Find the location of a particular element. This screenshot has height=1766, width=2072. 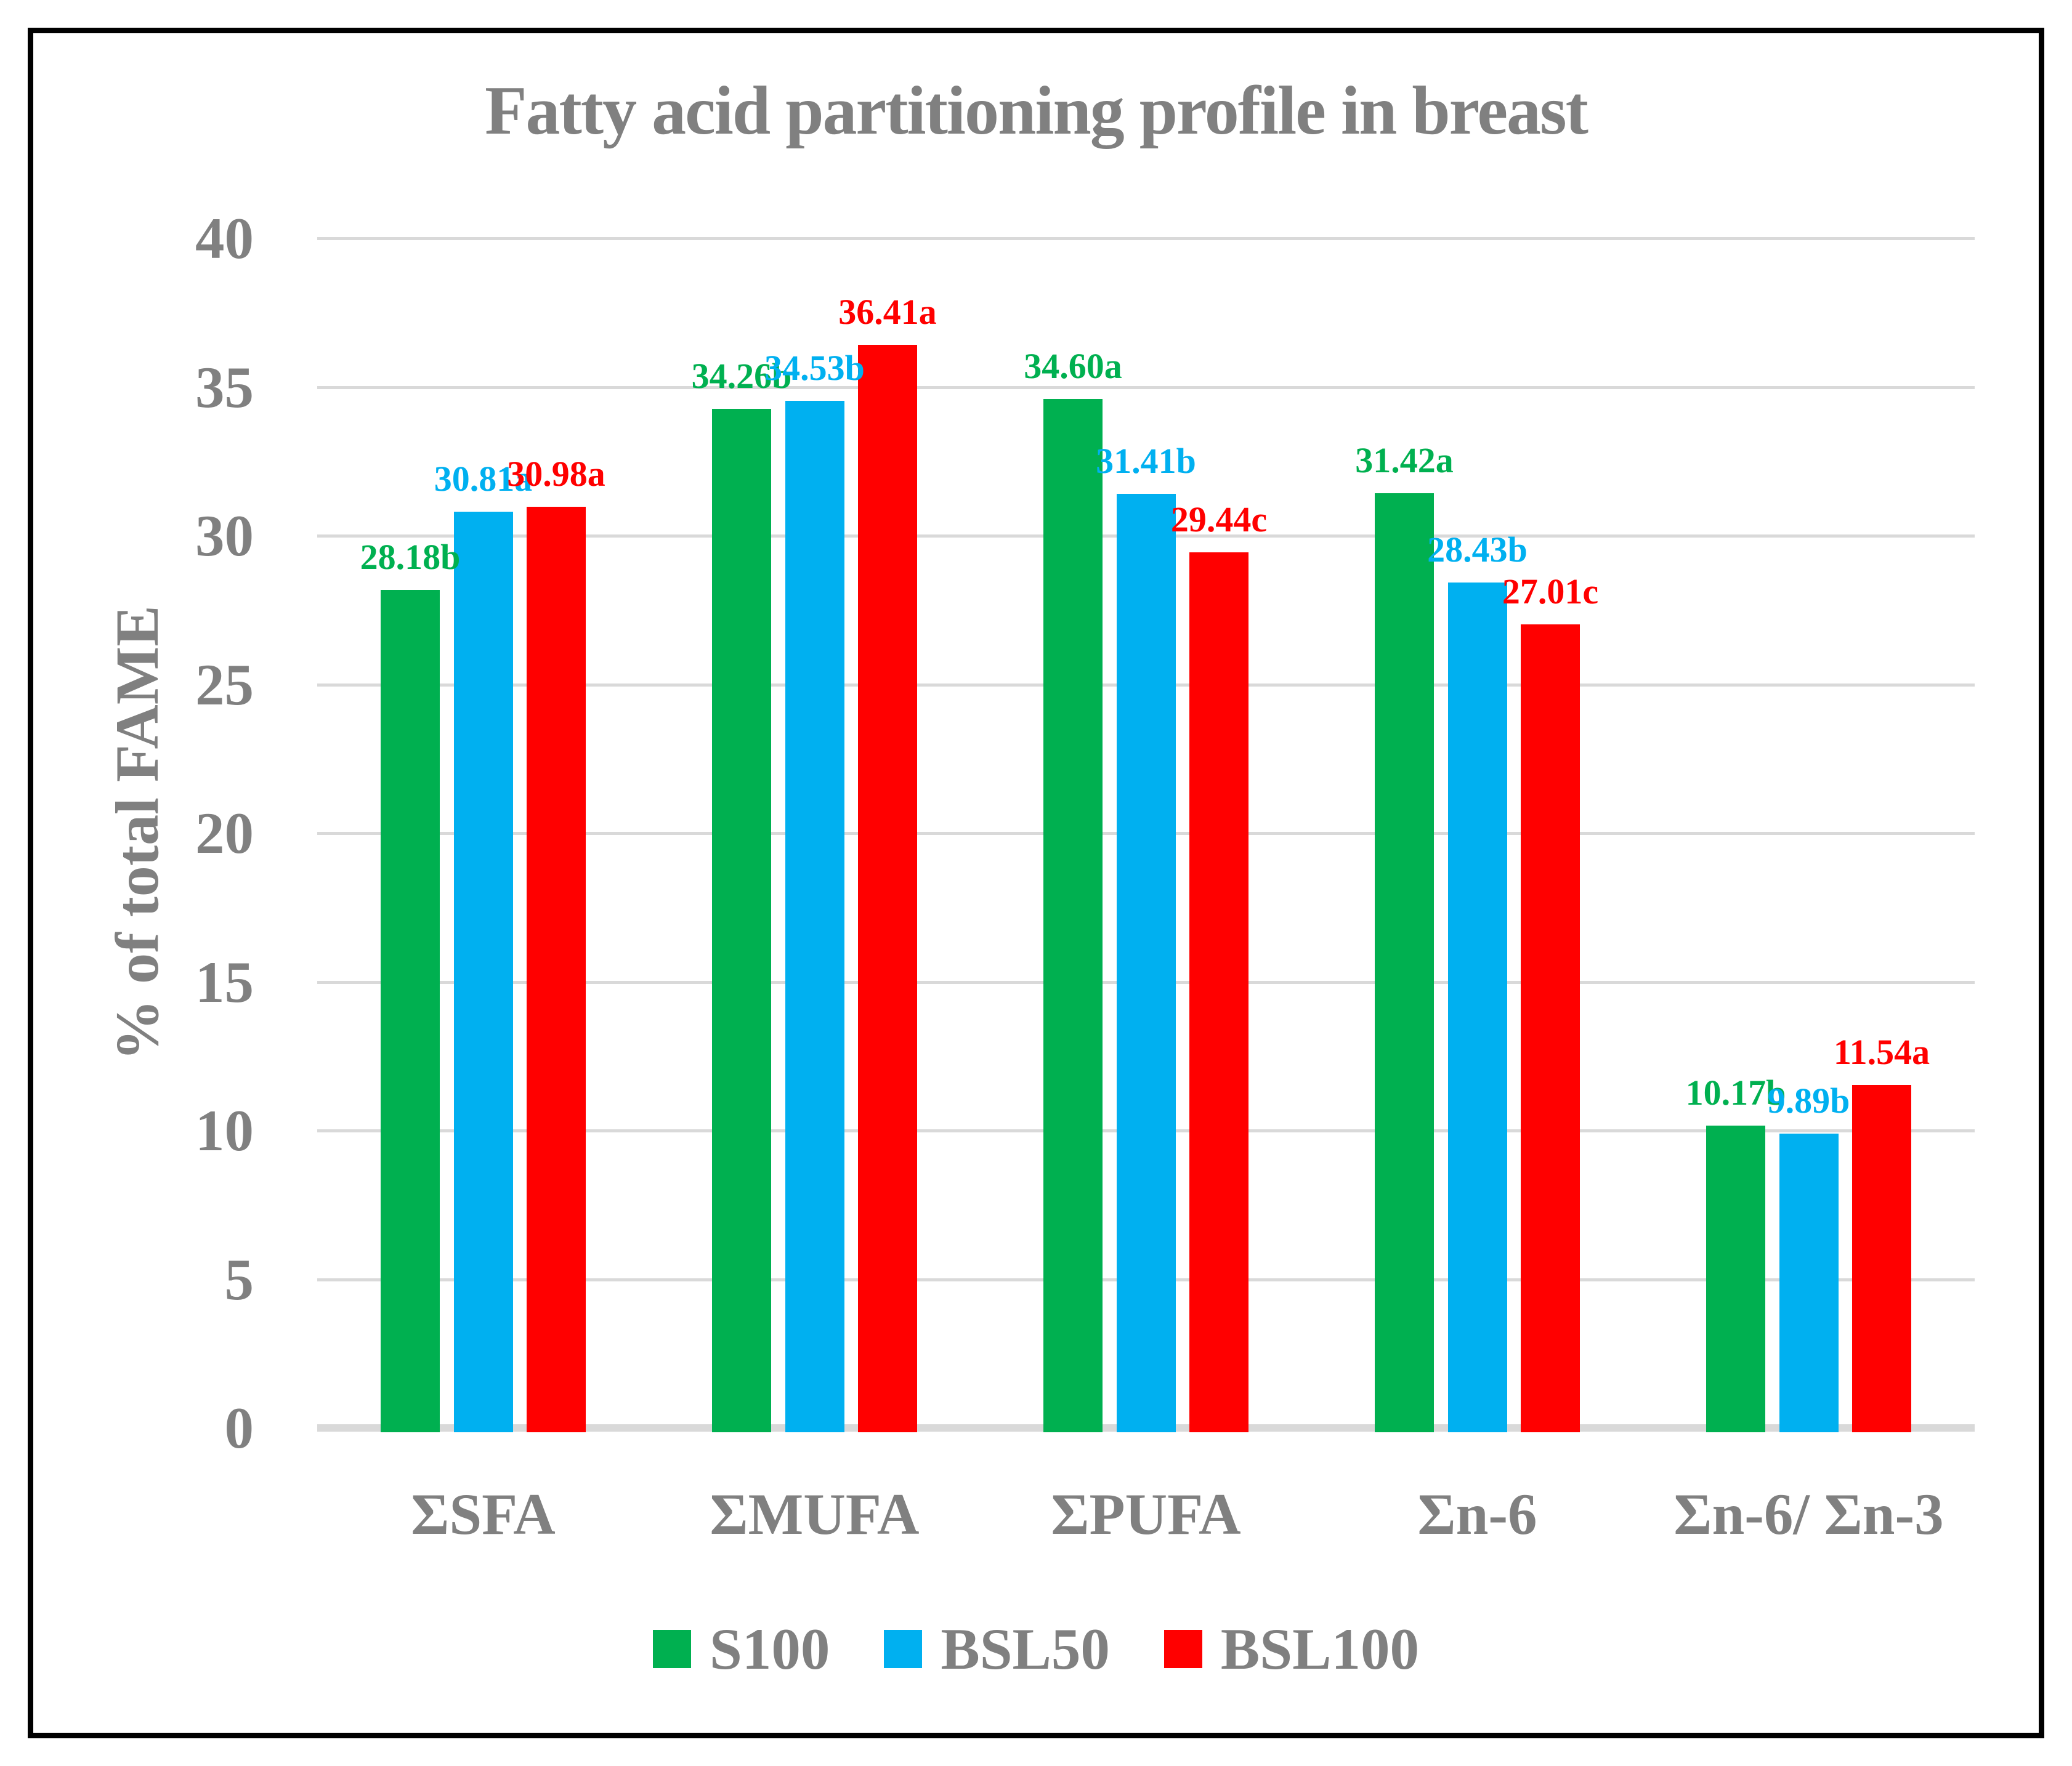

bar-value-label: 28.18b is located at coordinates (410, 556).